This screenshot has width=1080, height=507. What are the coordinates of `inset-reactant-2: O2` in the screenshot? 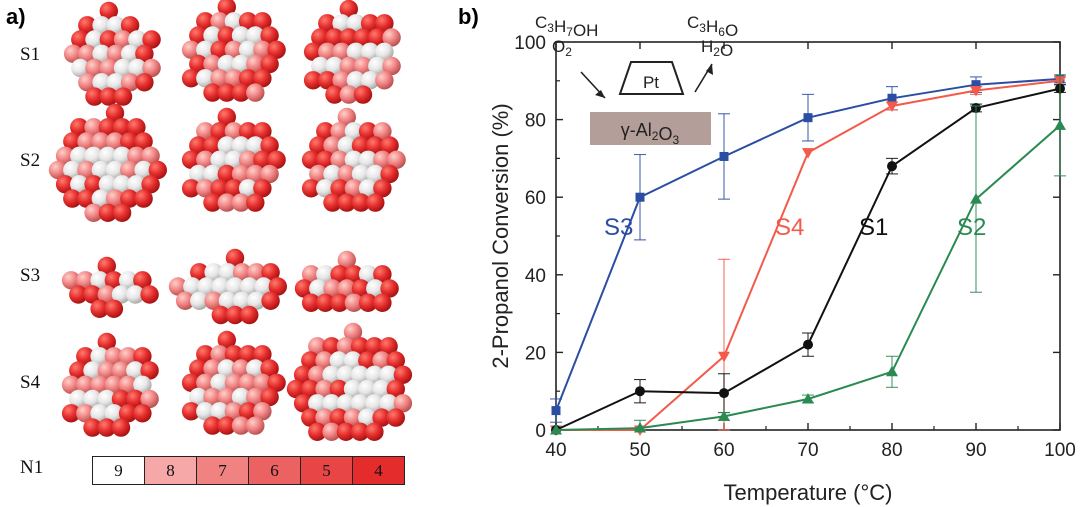 It's located at (562, 48).